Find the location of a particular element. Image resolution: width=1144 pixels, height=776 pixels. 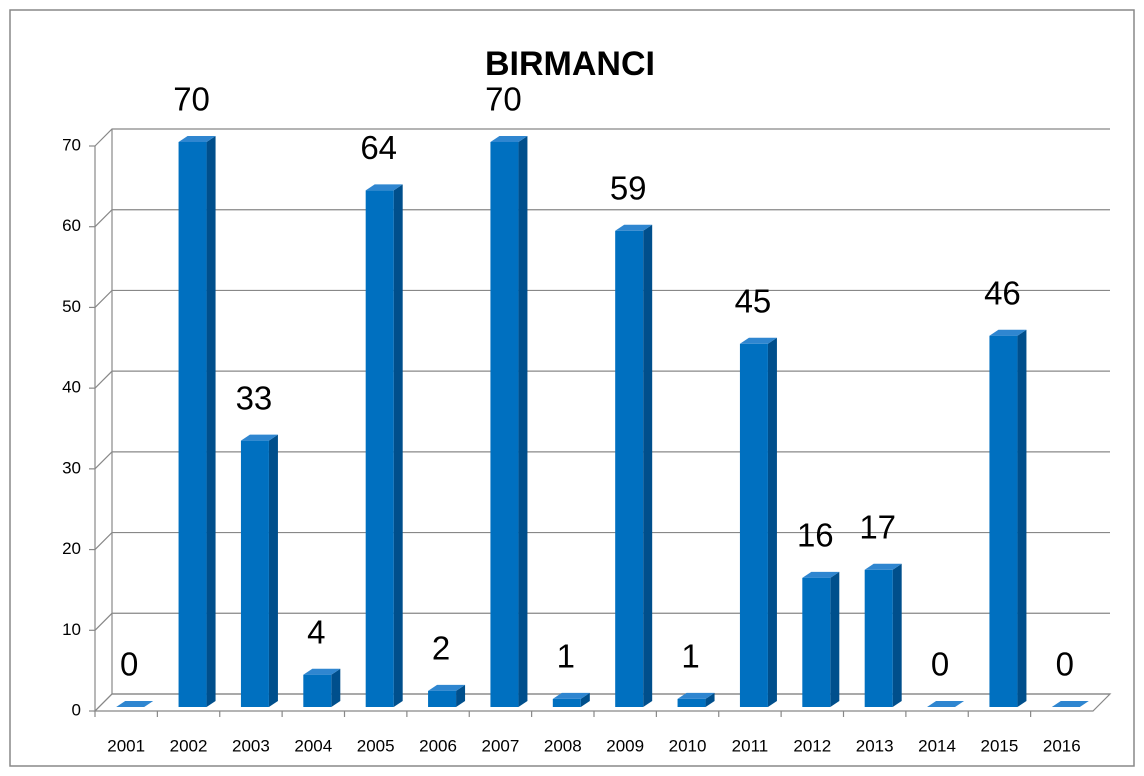

value-label: 33 is located at coordinates (254, 397).